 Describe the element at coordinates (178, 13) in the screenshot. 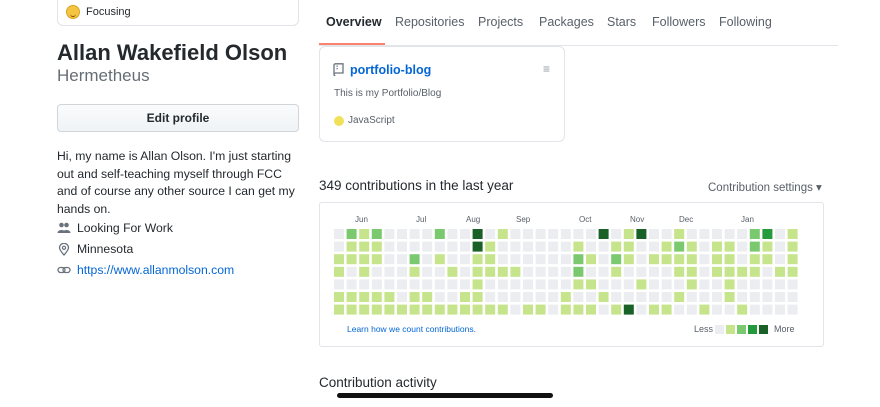

I see `status-box: Focusing` at that location.